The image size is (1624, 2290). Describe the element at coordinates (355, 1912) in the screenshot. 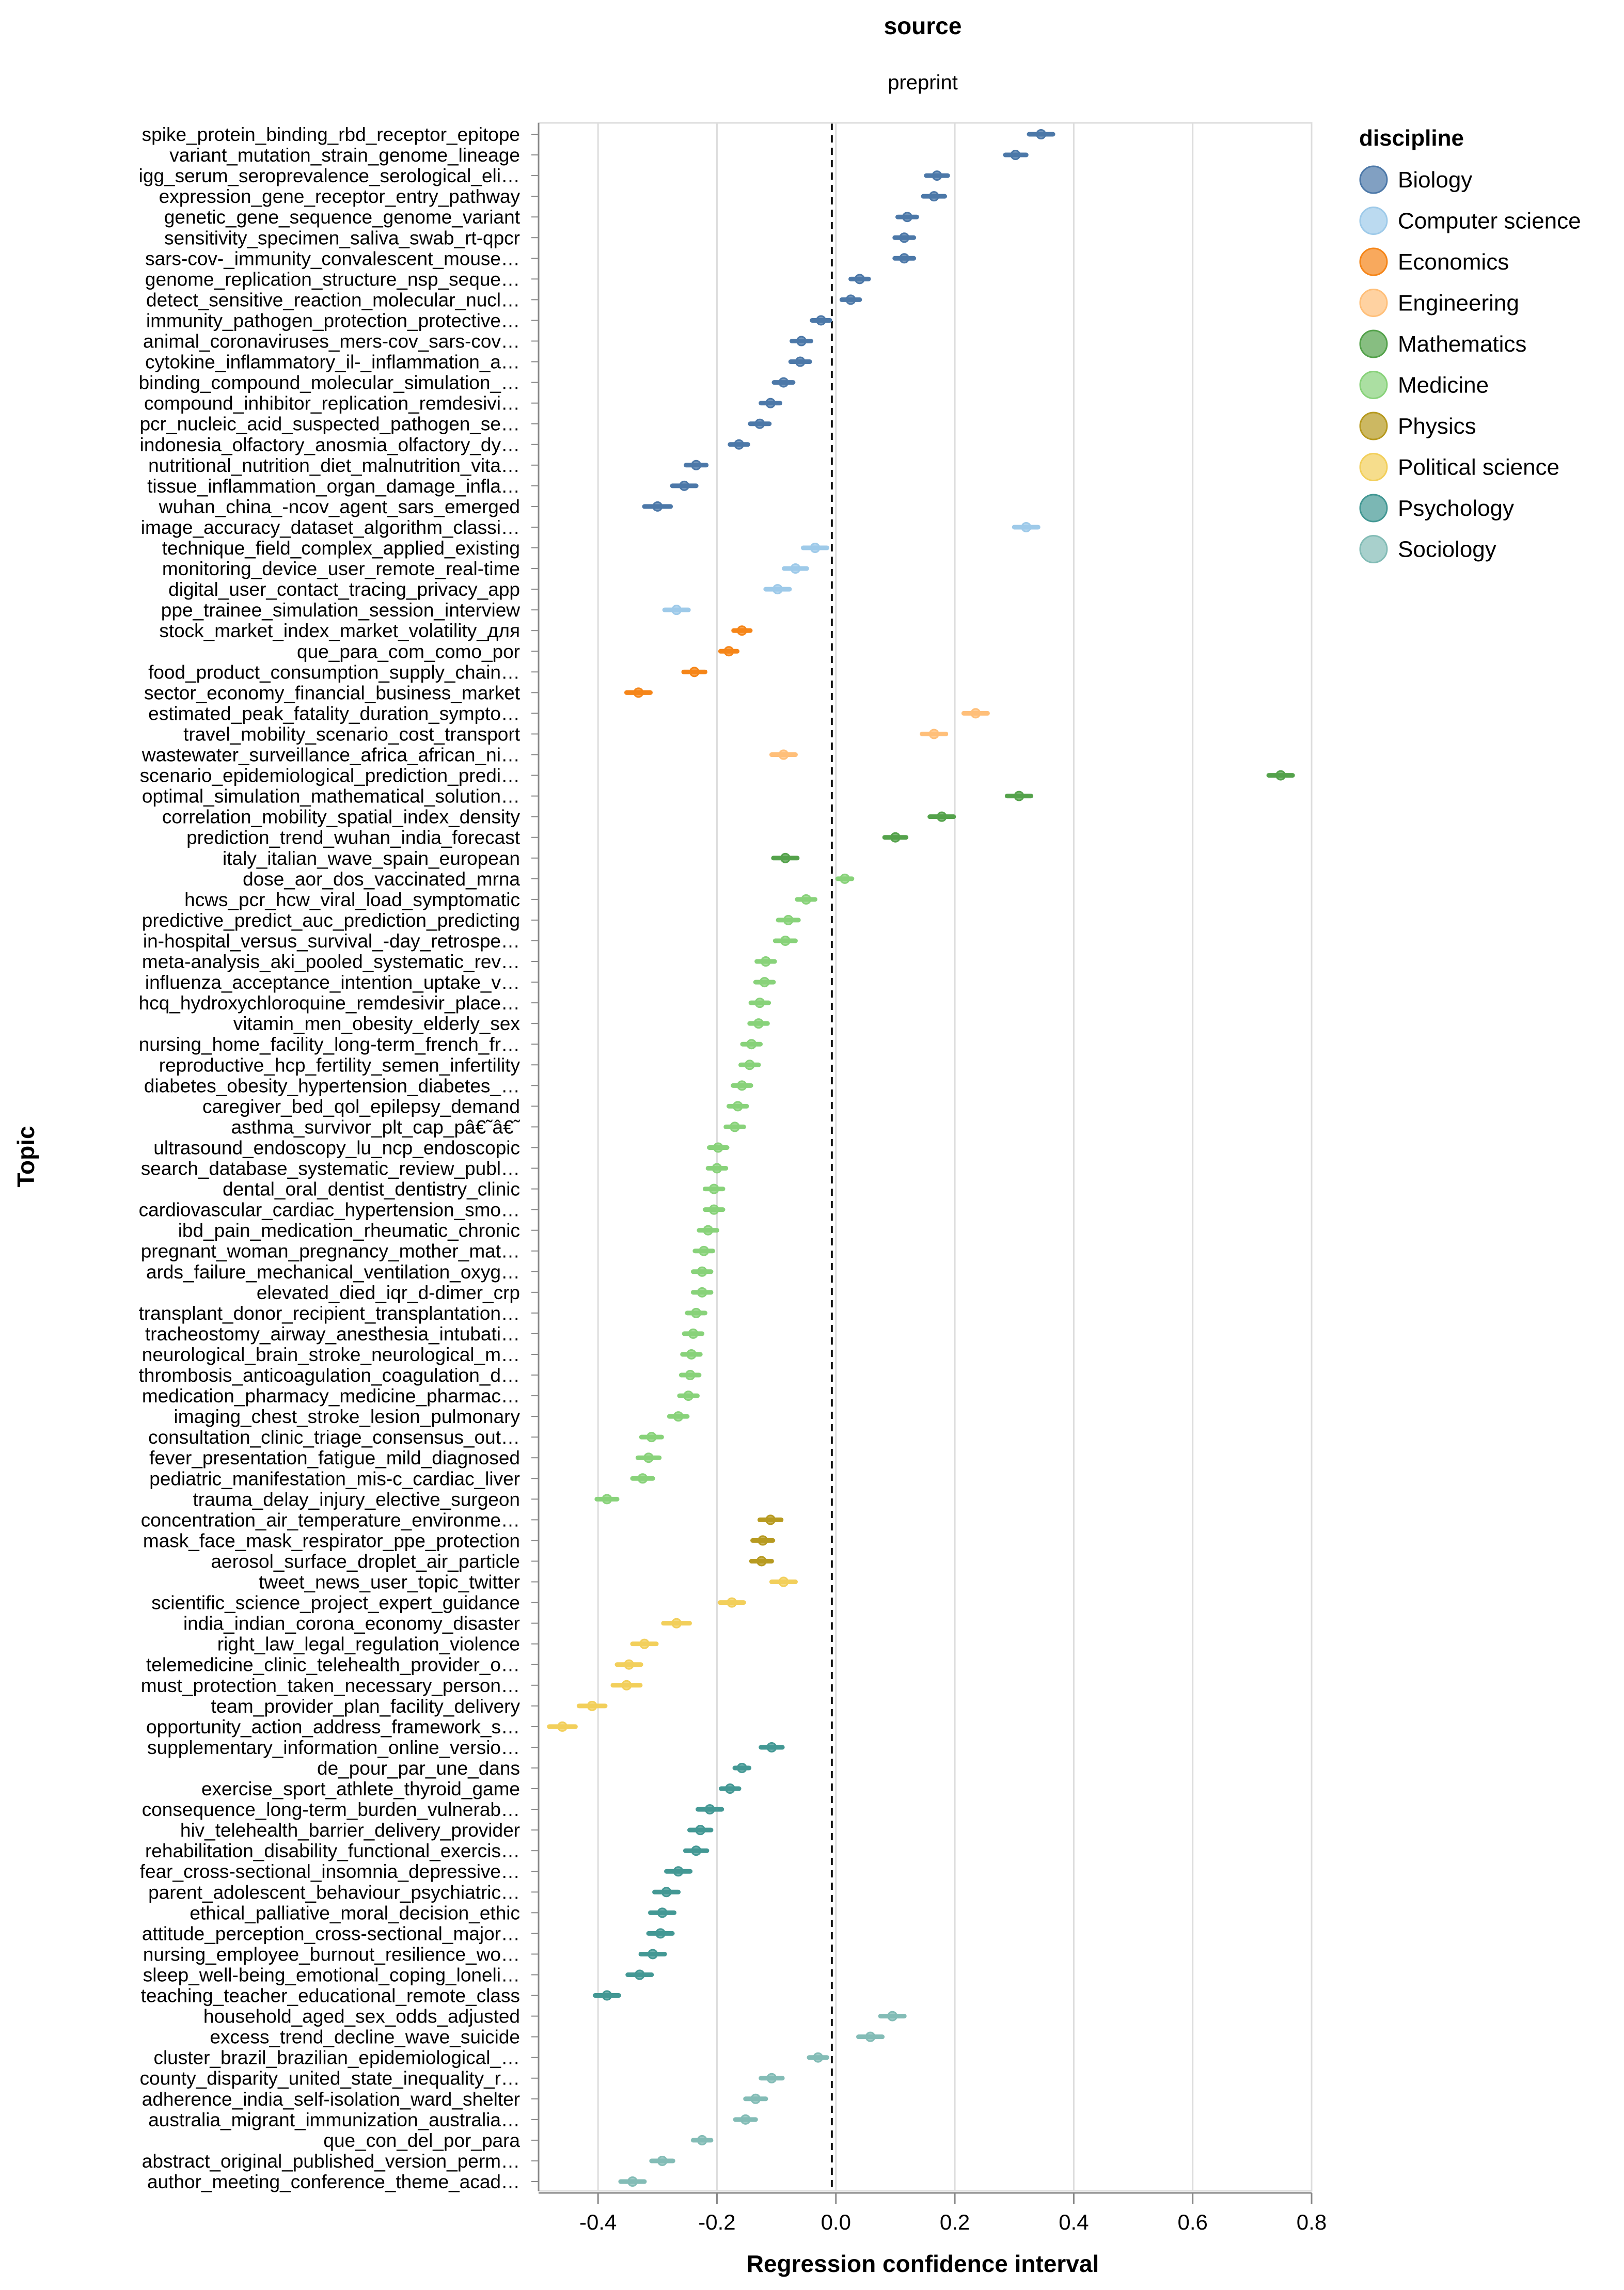

I see `y-tick-label: ethical_palliative_moral_decision_ethic` at that location.